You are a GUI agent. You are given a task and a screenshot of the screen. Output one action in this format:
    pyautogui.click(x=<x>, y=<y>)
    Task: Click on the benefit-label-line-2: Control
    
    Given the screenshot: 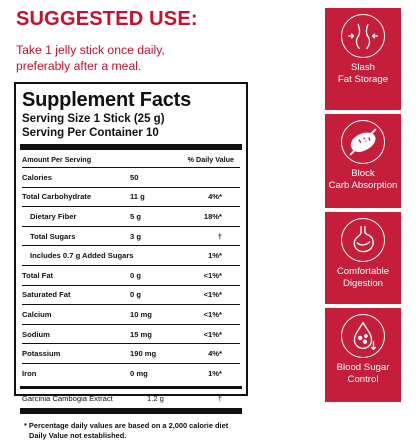 What is the action you would take?
    pyautogui.click(x=363, y=379)
    